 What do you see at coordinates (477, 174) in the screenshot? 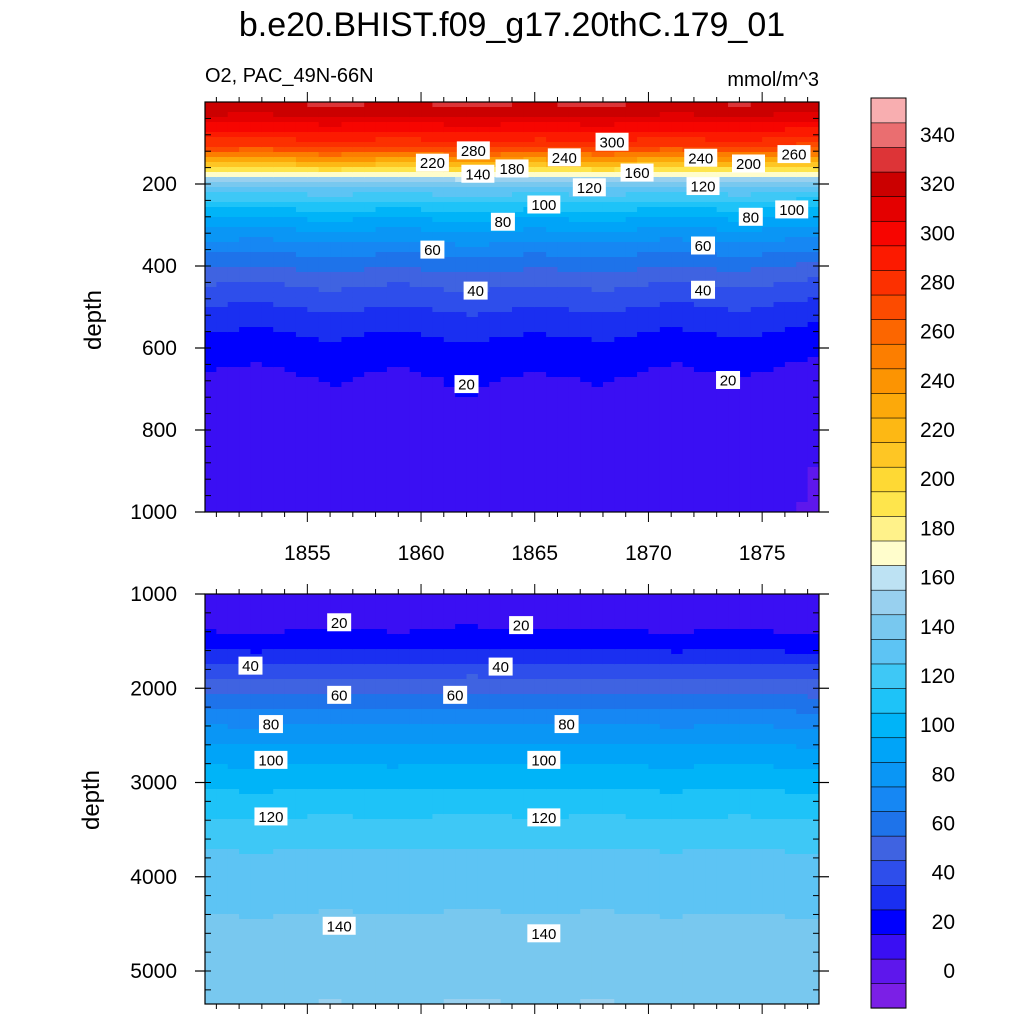
I see `contour-label-text: 140` at bounding box center [477, 174].